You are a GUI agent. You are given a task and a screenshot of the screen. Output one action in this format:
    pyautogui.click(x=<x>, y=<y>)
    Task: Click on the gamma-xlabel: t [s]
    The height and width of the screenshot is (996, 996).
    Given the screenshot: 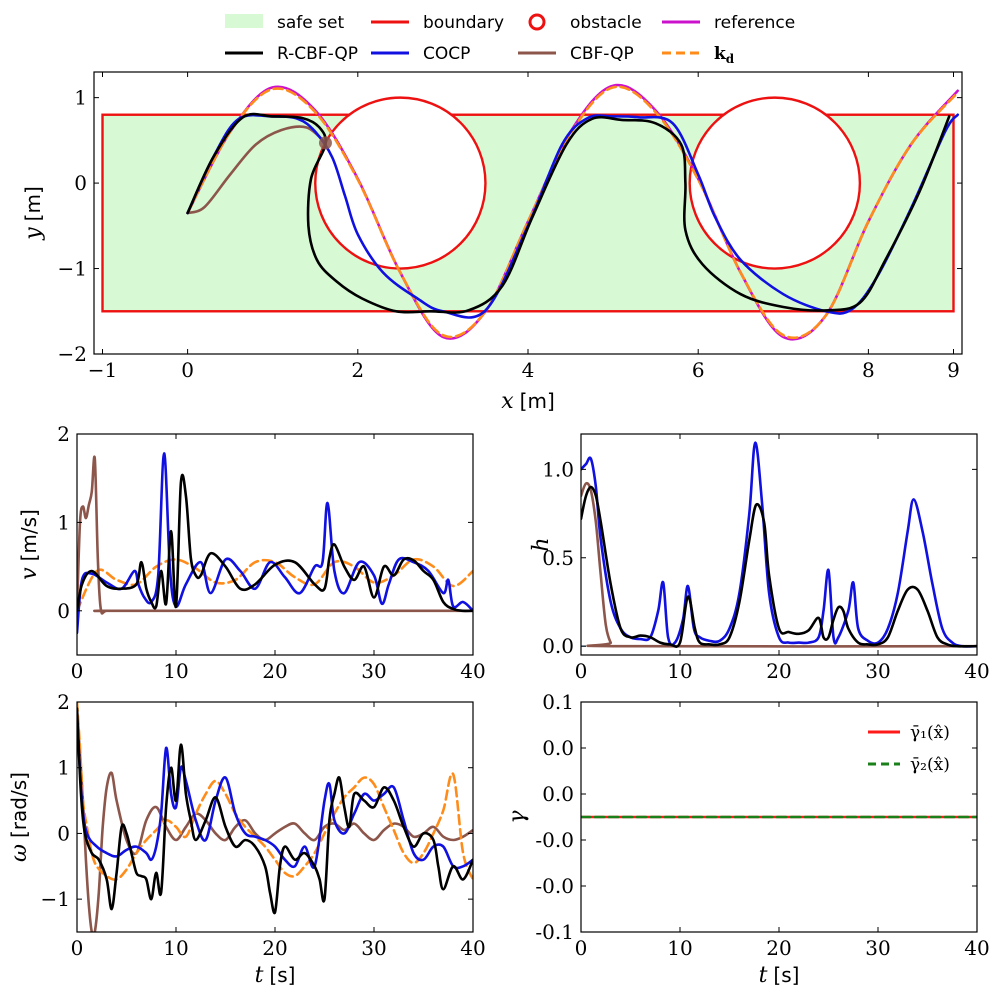 What is the action you would take?
    pyautogui.click(x=779, y=975)
    